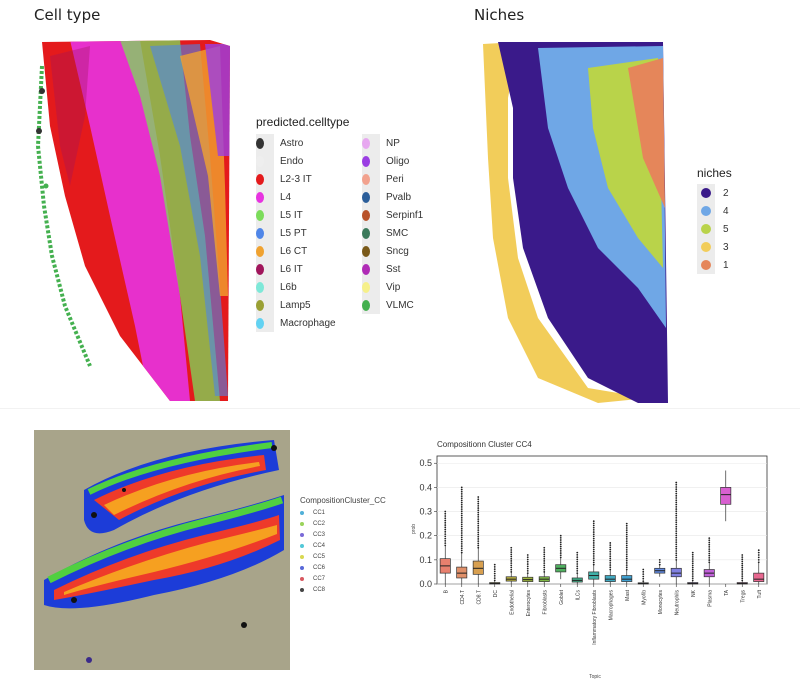 The height and width of the screenshot is (700, 800). I want to click on cc-legend-label: CC4, so click(319, 545).